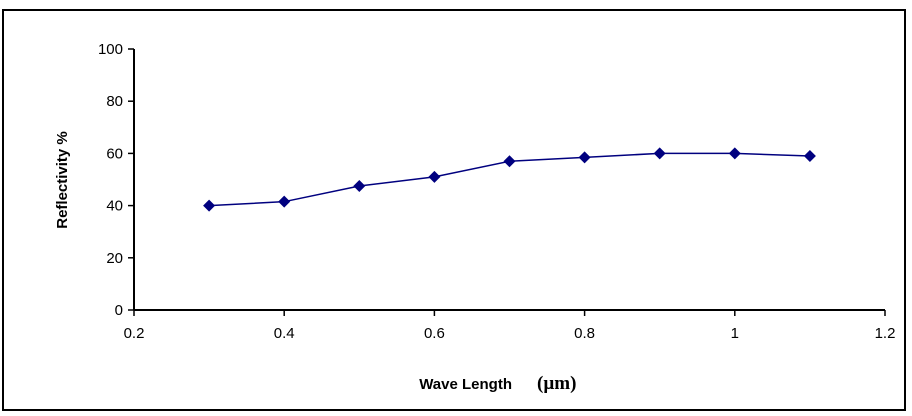 This screenshot has width=912, height=416. Describe the element at coordinates (114, 206) in the screenshot. I see `y-tick-label: 40` at that location.